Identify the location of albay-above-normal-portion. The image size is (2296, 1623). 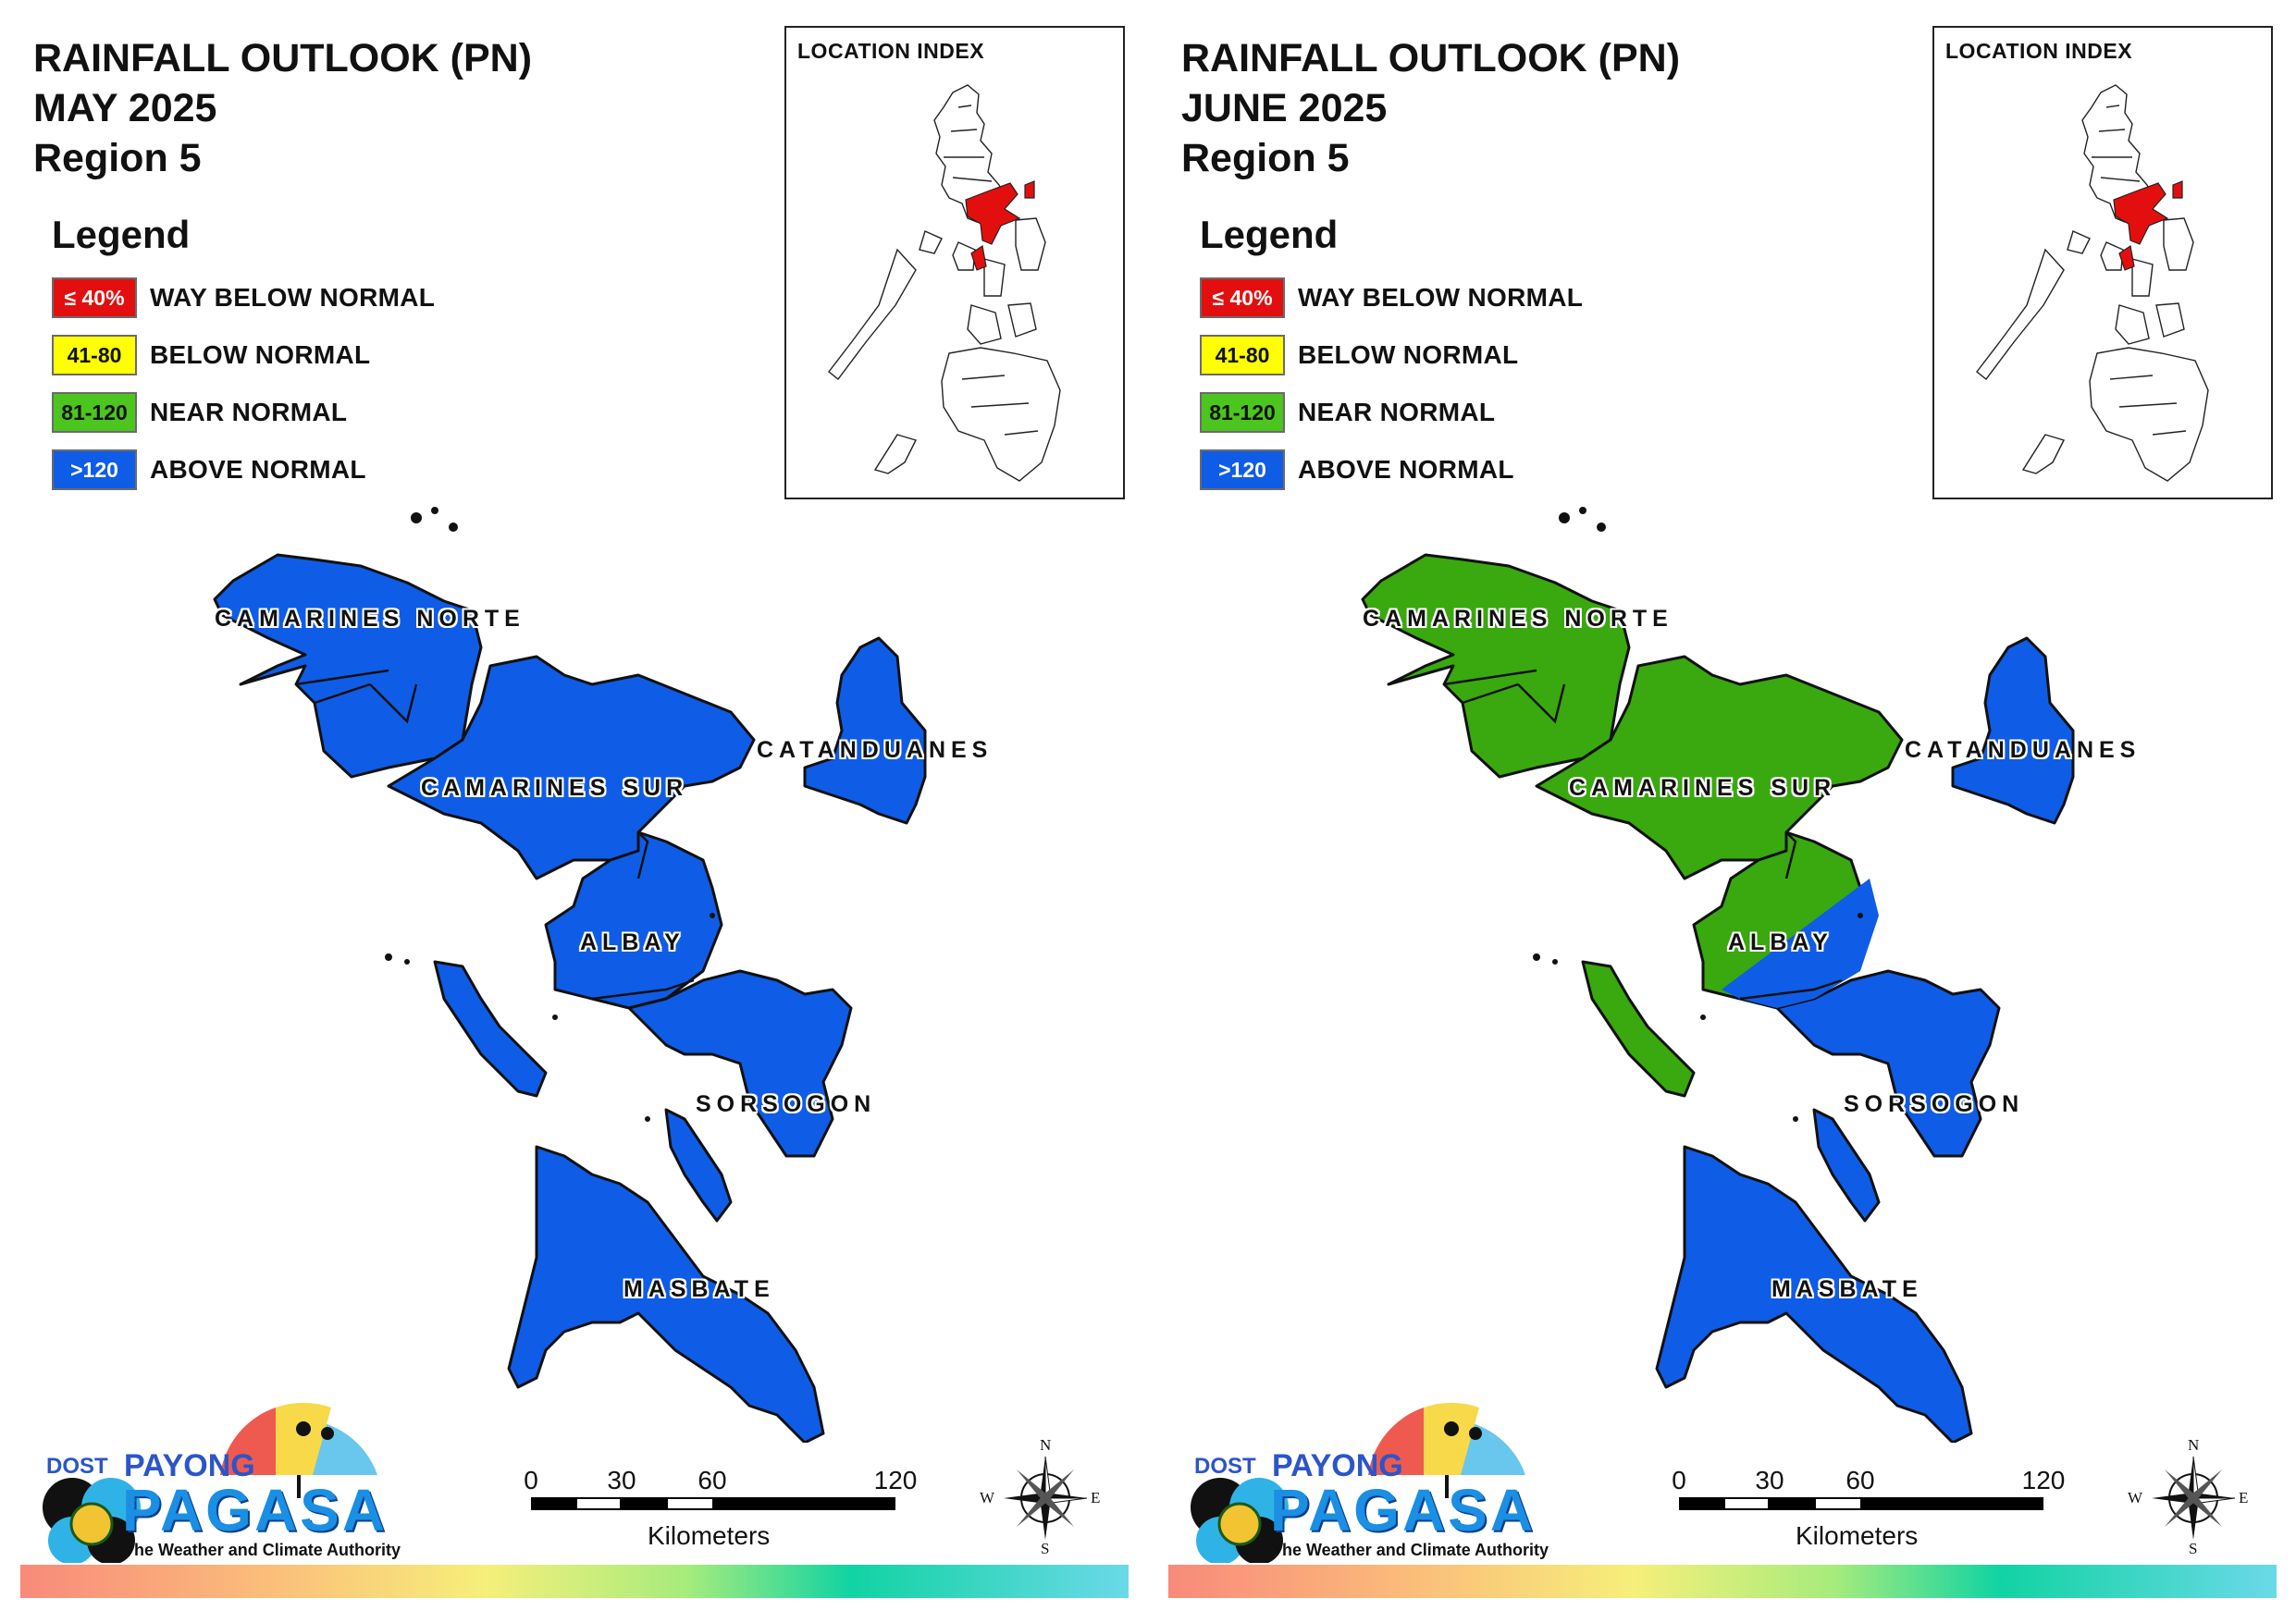
(1800, 943).